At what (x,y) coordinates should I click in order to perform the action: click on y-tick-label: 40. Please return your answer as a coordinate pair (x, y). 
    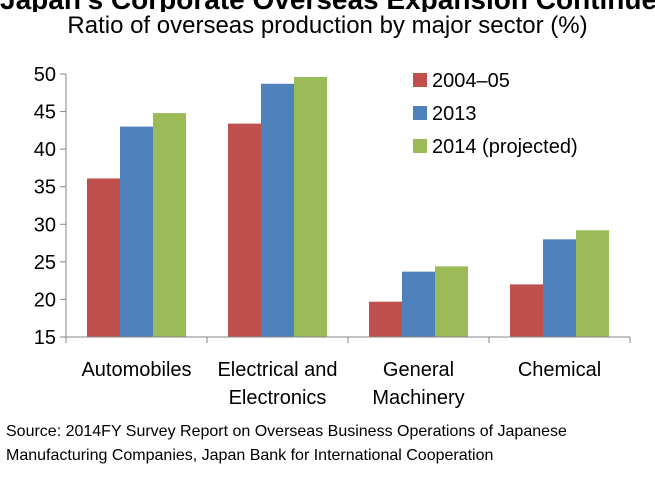
    Looking at the image, I should click on (45, 150).